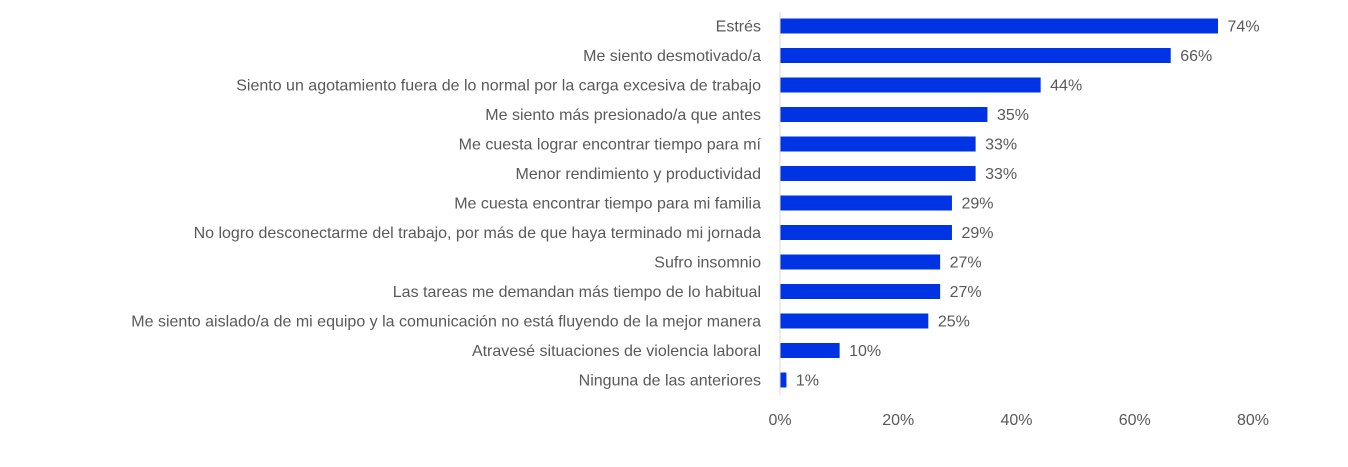 Image resolution: width=1348 pixels, height=467 pixels. I want to click on category-label: Me siento desmotivado/a, so click(672, 56).